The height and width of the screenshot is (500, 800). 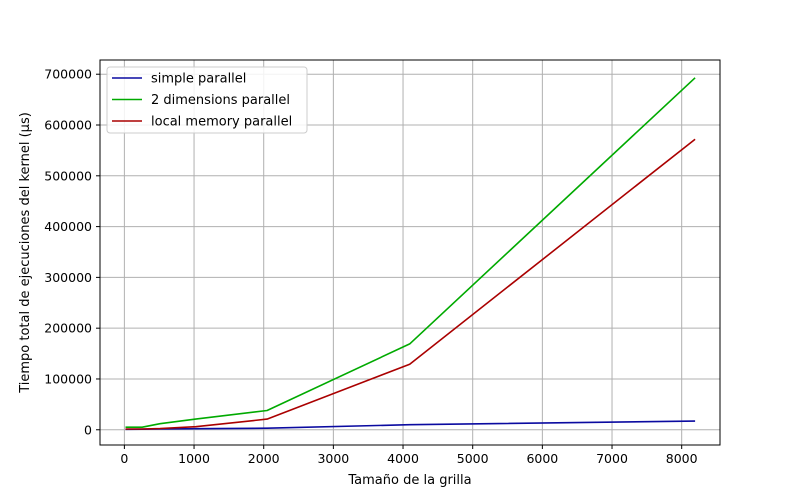 I want to click on x-tick-label: 4000, so click(x=403, y=458).